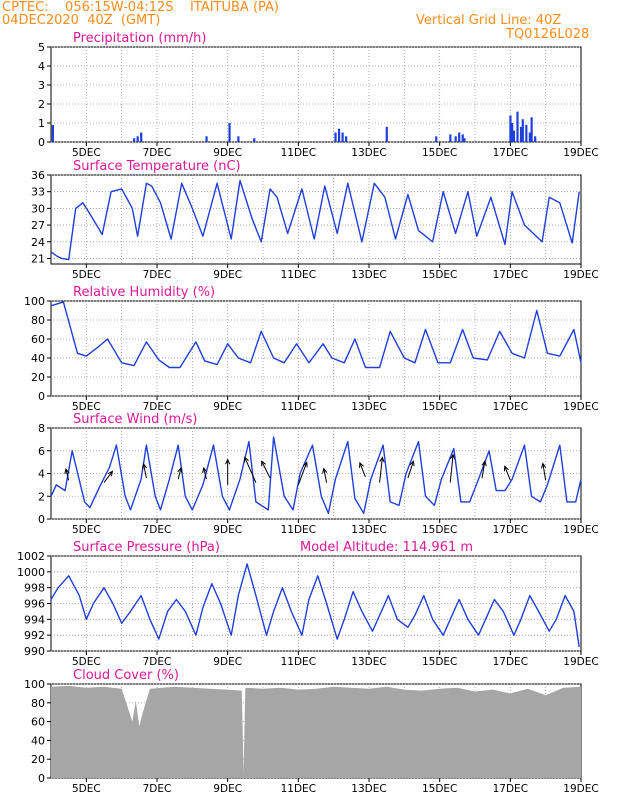 The image size is (618, 800). Describe the element at coordinates (548, 34) in the screenshot. I see `header-code: TQ0126L028` at that location.